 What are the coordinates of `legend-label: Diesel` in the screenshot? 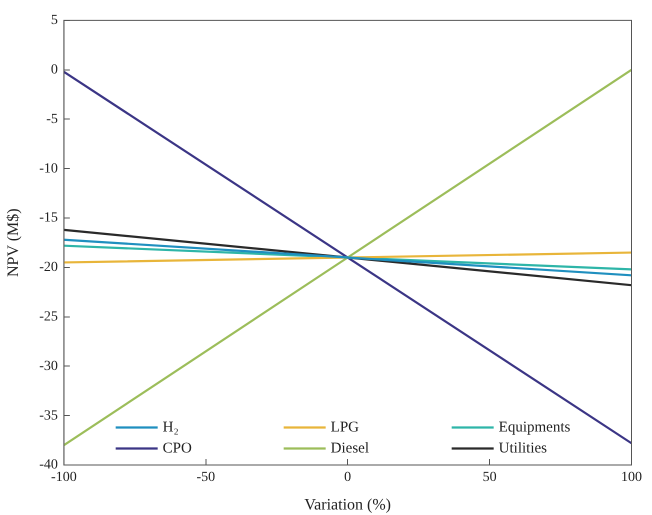 It's located at (350, 448).